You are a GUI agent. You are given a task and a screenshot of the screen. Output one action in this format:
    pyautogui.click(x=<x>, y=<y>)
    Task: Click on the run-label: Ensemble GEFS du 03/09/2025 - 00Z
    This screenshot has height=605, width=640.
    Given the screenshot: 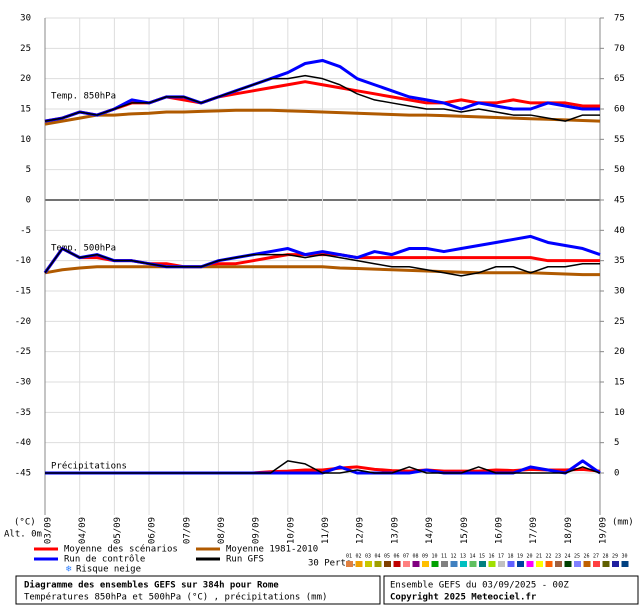 What is the action you would take?
    pyautogui.click(x=479, y=586)
    